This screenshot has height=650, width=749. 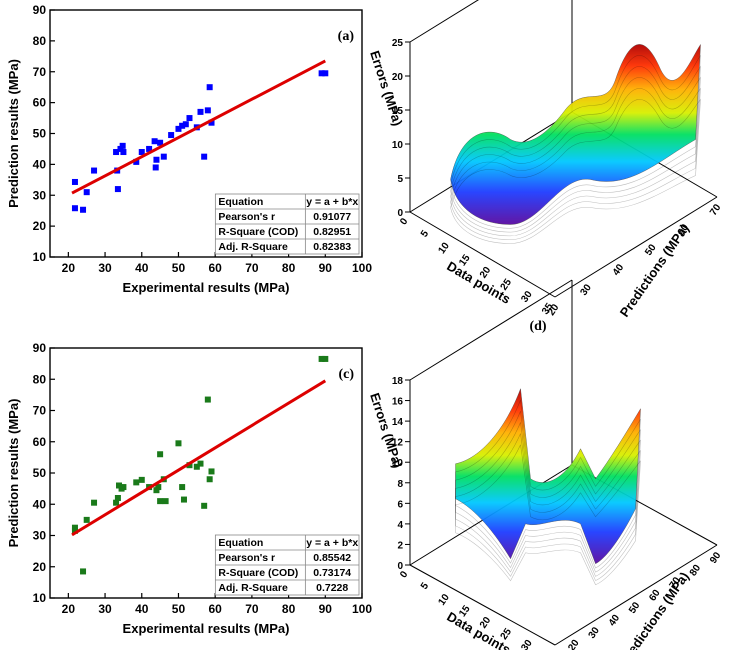 I want to click on stats-label: Equation, so click(x=240, y=543).